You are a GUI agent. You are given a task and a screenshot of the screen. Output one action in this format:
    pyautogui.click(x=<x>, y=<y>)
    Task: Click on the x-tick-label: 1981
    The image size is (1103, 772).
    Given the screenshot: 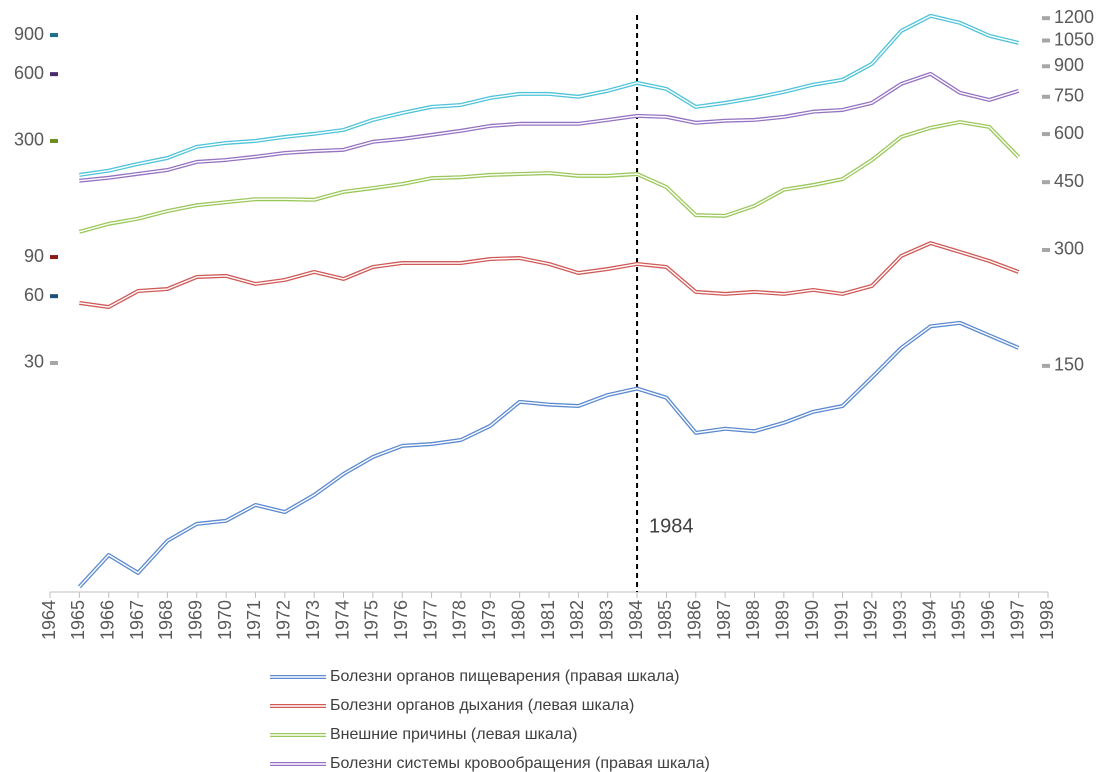 What is the action you would take?
    pyautogui.click(x=548, y=620)
    